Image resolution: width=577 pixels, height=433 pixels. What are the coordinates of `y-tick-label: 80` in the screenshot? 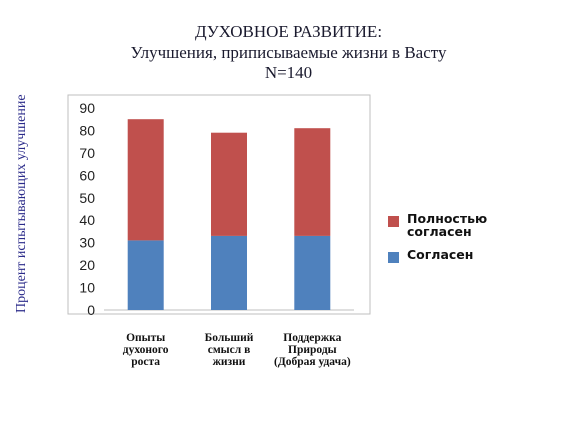 It's located at (87, 130).